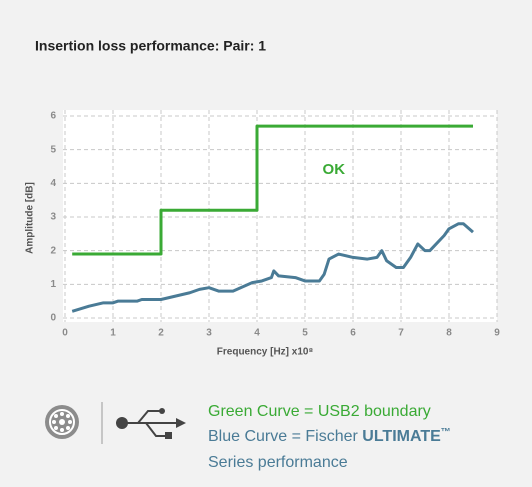  Describe the element at coordinates (497, 333) in the screenshot. I see `x-tick-label: 9` at that location.